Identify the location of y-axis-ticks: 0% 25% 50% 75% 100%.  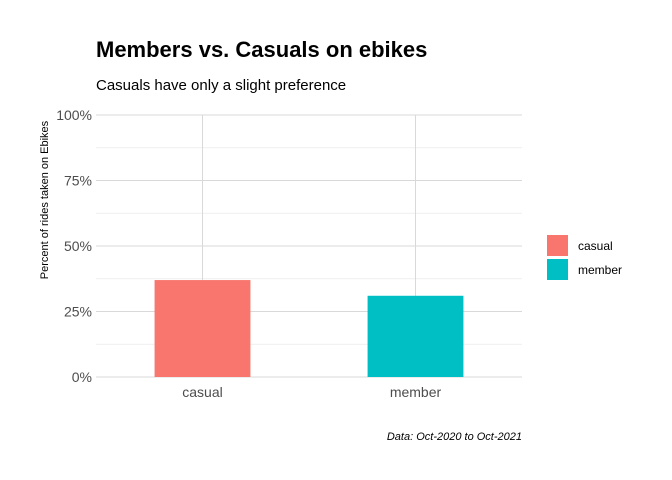
(74, 246).